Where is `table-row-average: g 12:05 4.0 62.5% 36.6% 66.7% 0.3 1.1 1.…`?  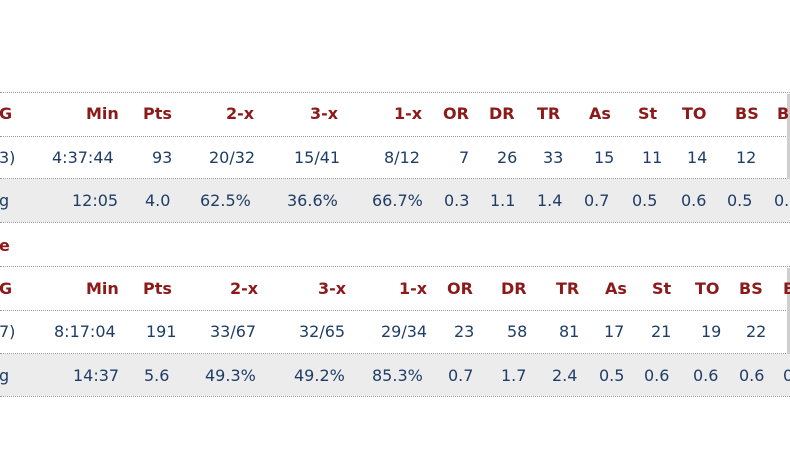 table-row-average: g 12:05 4.0 62.5% 36.6% 66.7% 0.3 1.1 1.… is located at coordinates (395, 200).